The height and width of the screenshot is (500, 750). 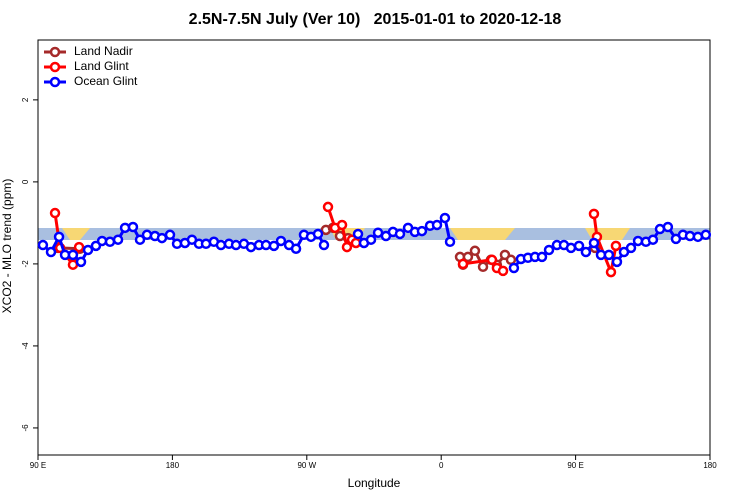 I want to click on legend-label: Ocean Glint, so click(x=106, y=81).